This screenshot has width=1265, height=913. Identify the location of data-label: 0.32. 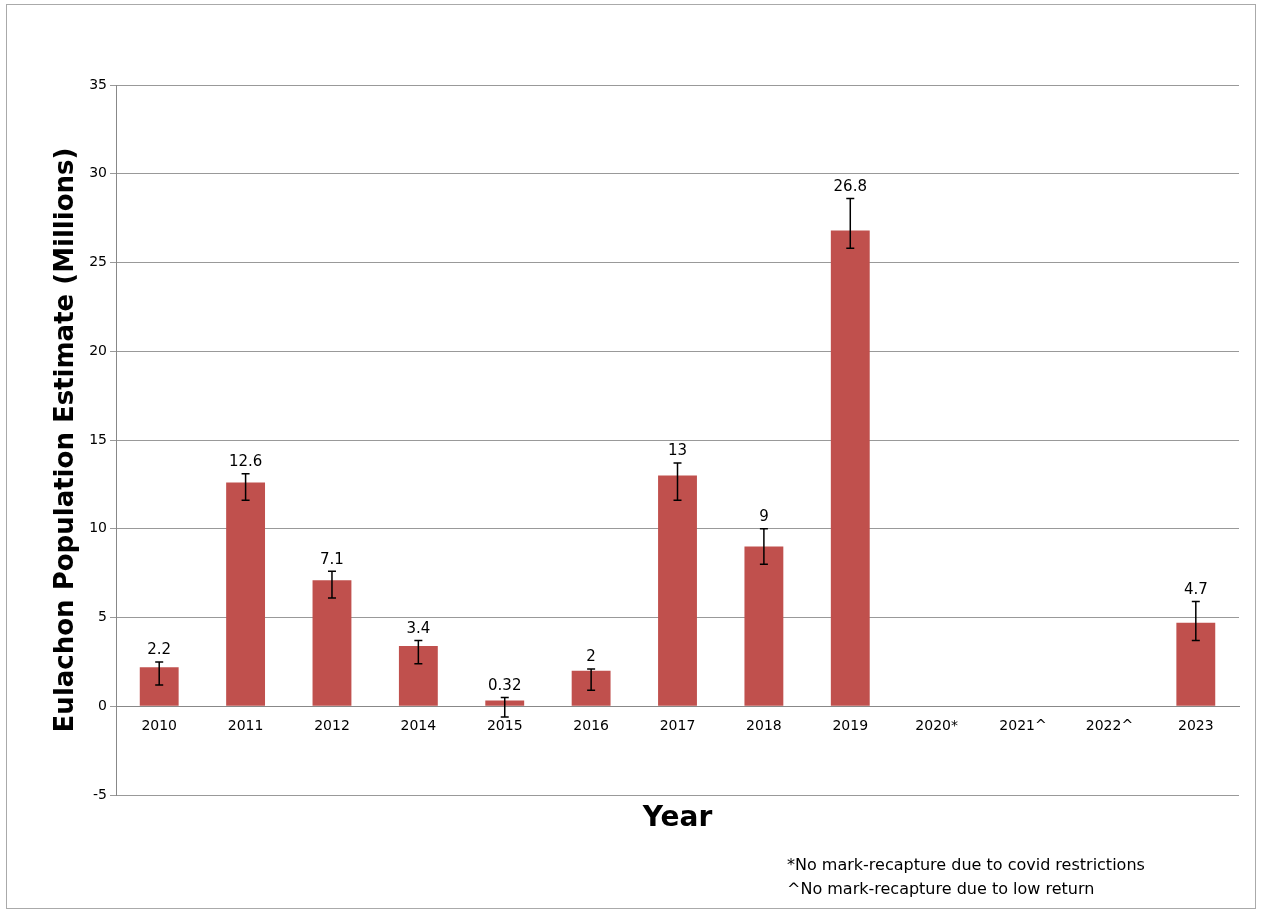
(505, 684).